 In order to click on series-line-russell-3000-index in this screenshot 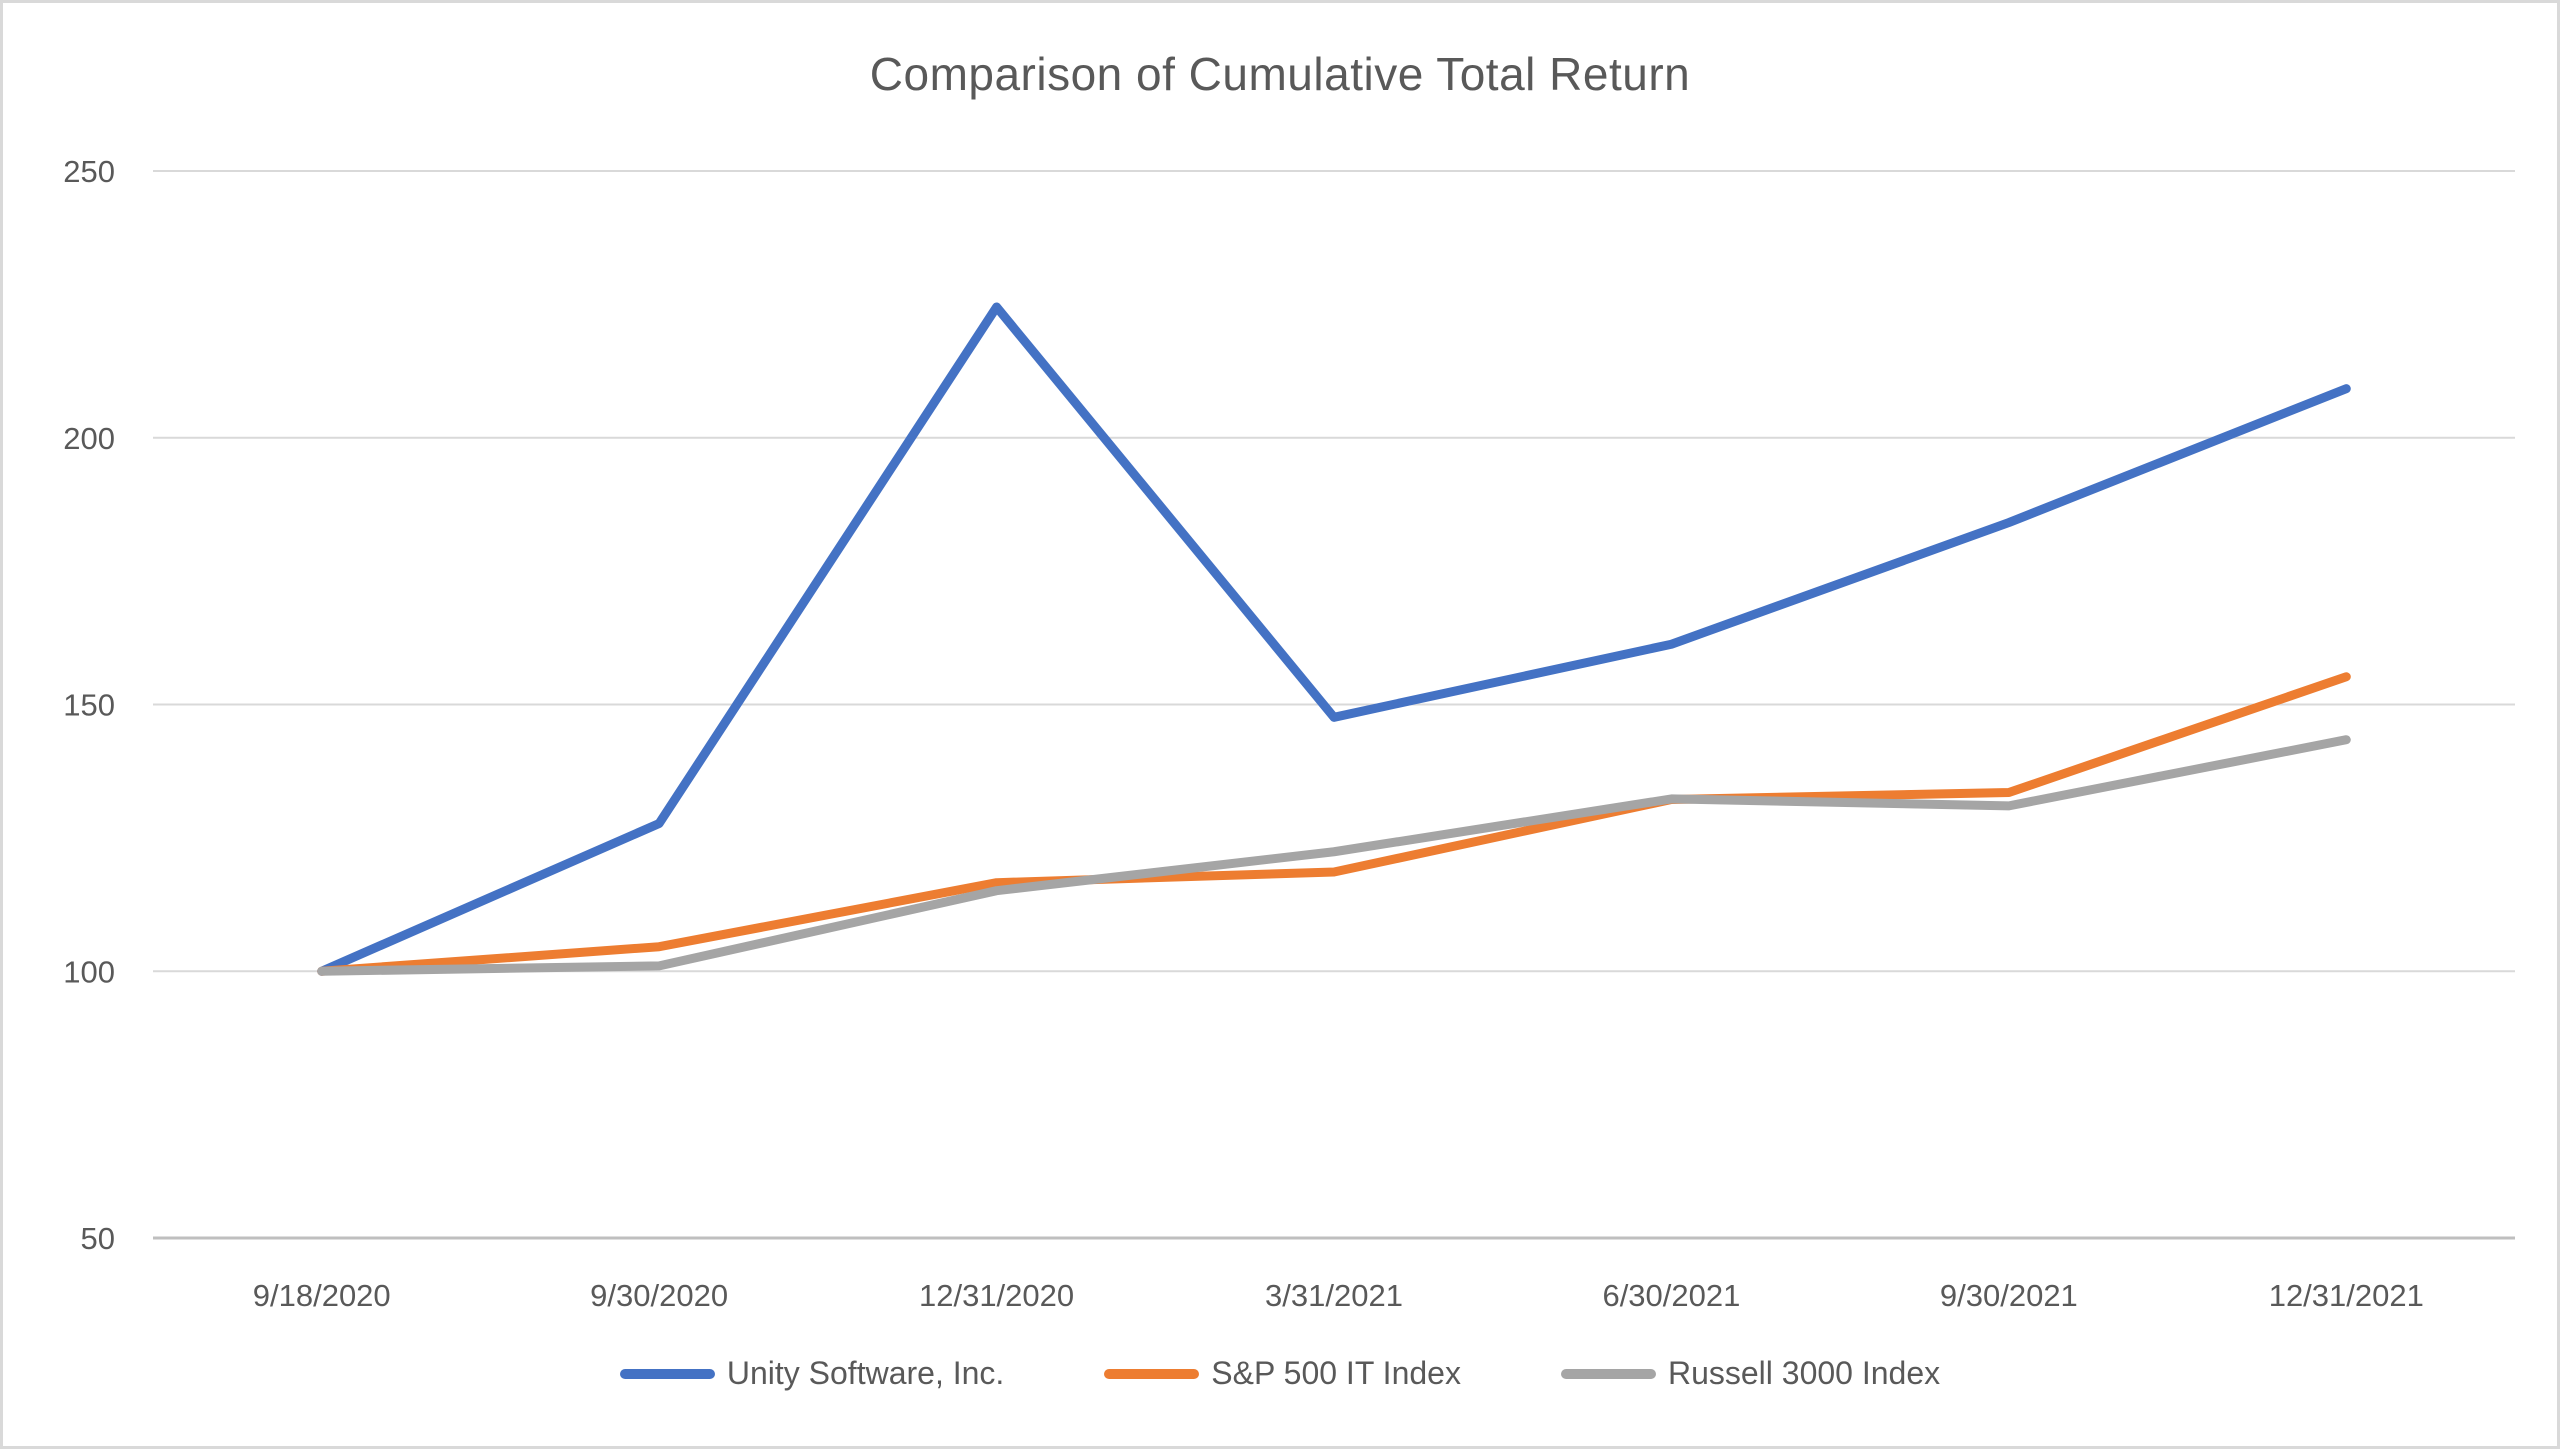, I will do `click(1334, 855)`.